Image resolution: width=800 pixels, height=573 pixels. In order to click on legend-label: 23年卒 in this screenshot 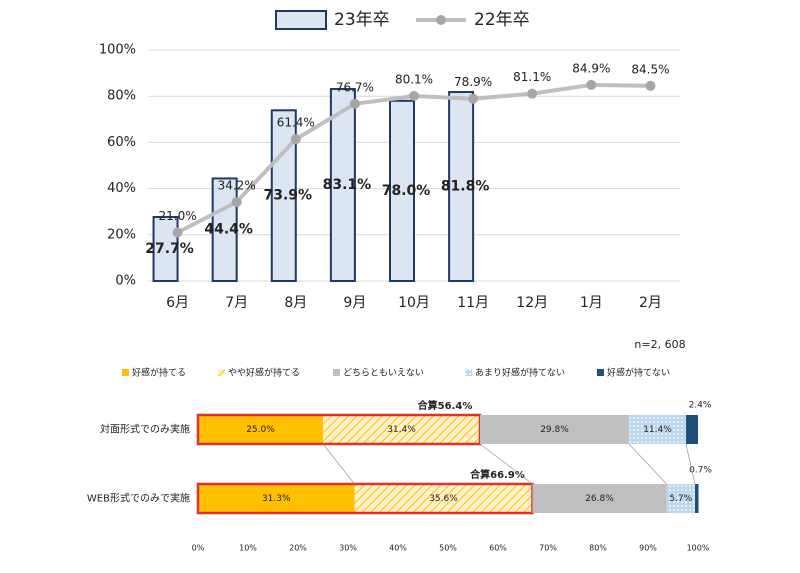, I will do `click(362, 20)`.